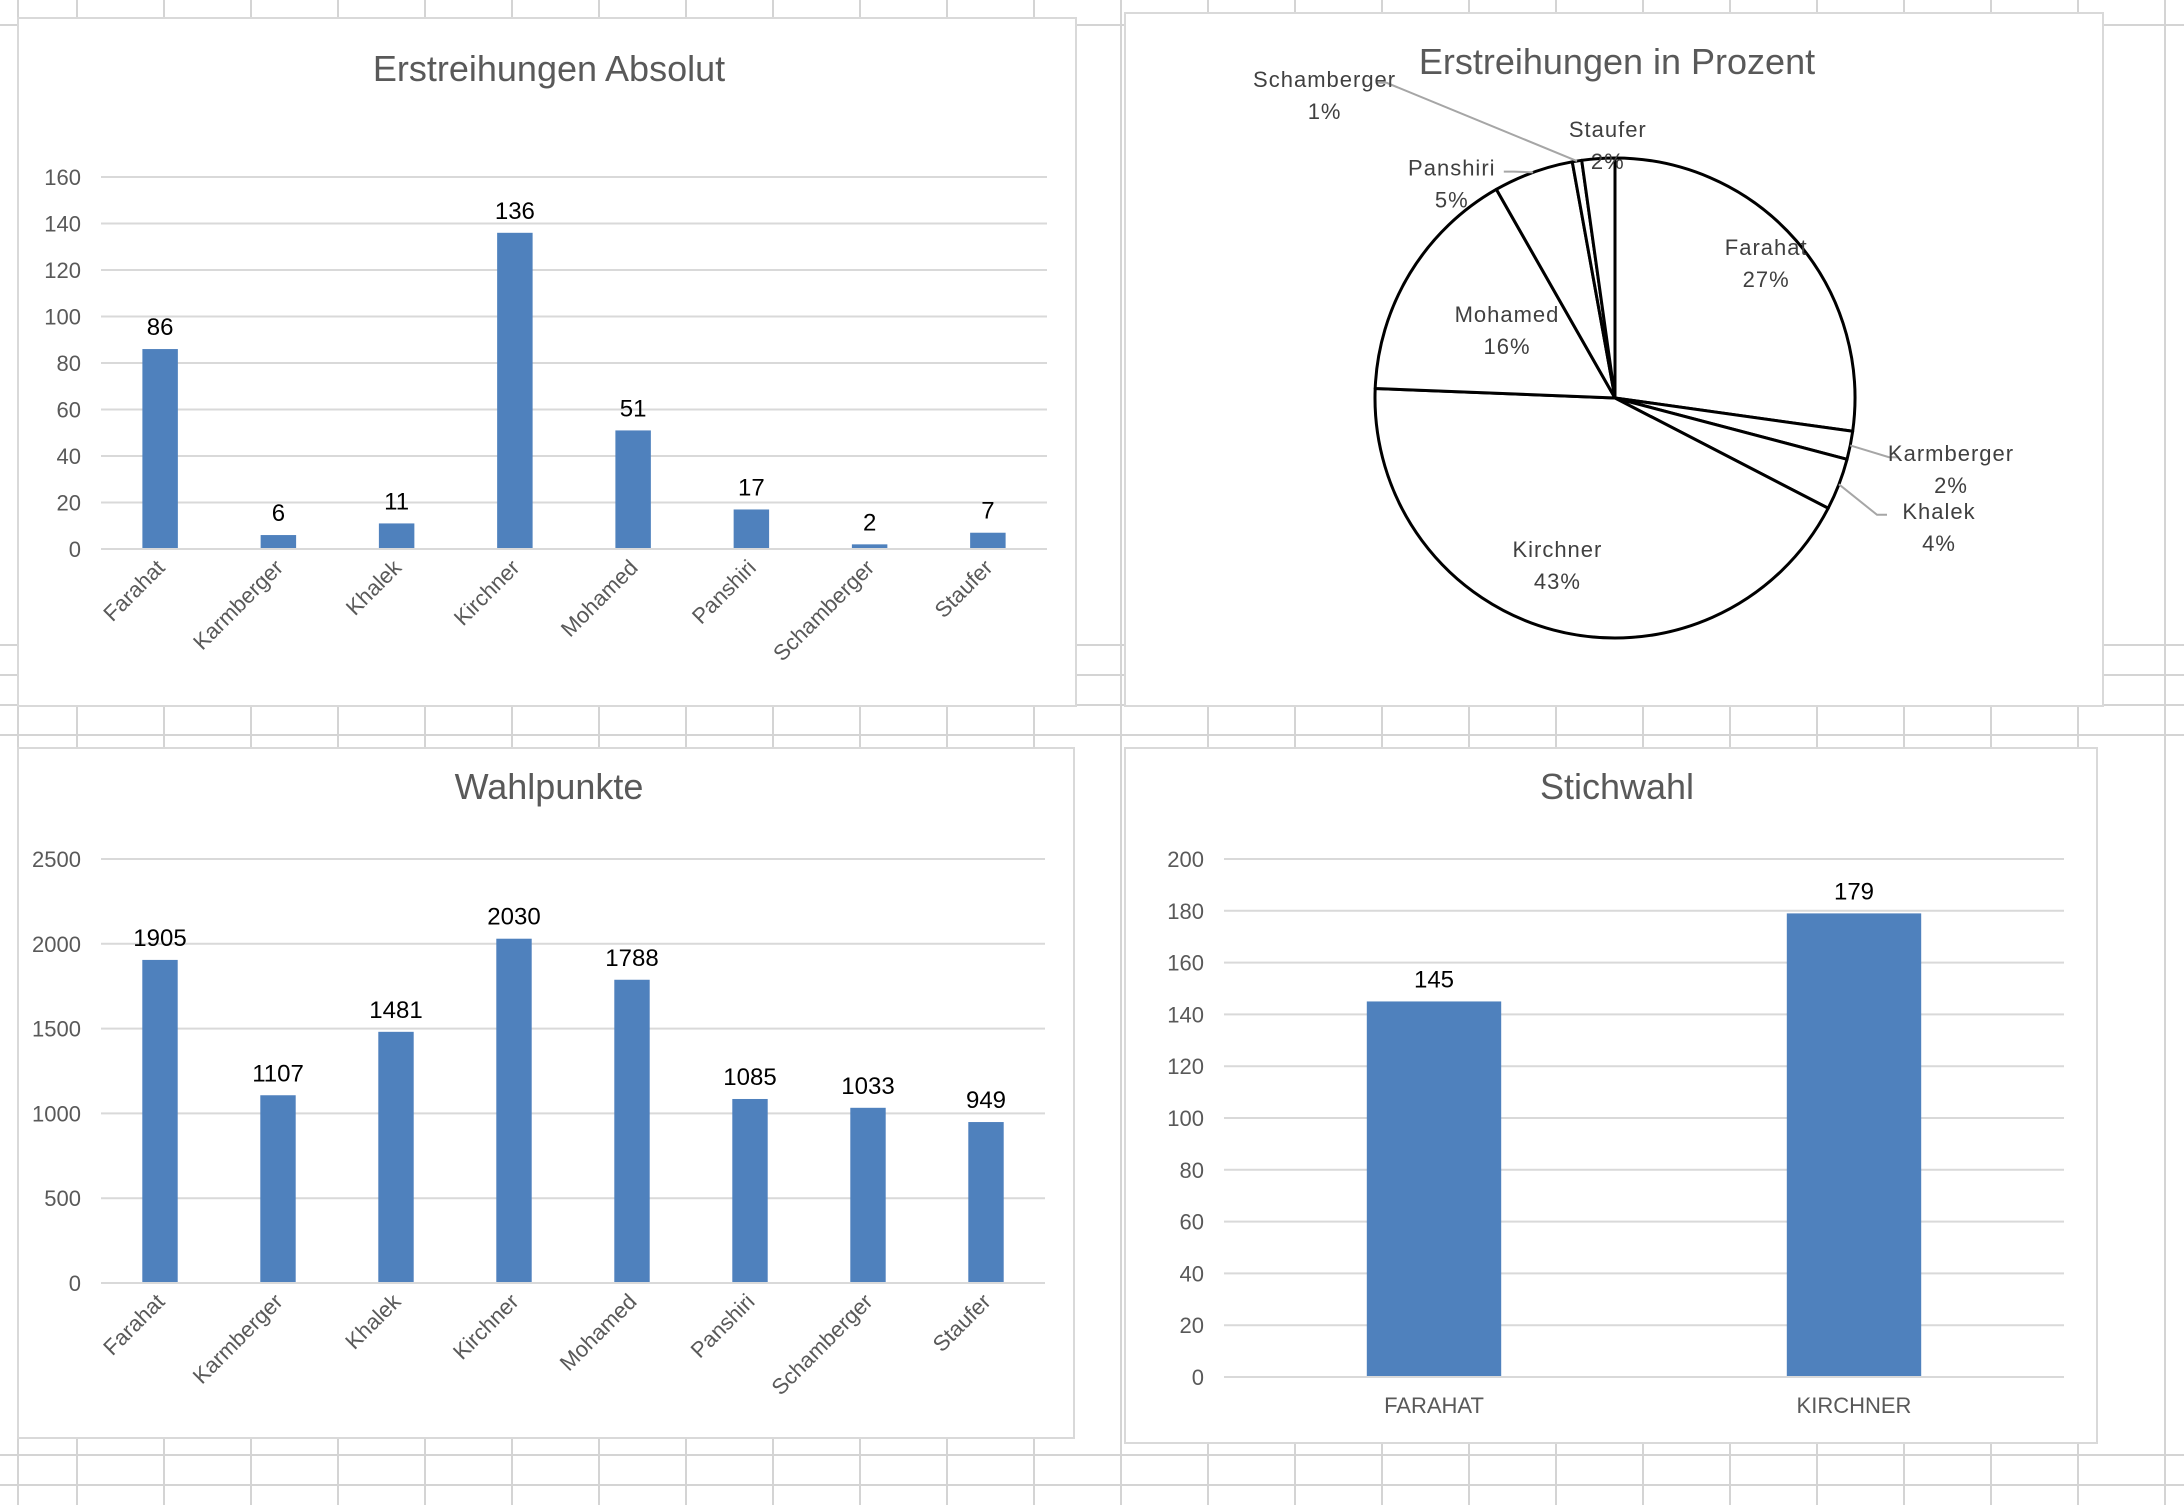  Describe the element at coordinates (56, 944) in the screenshot. I see `y-tick-label: 2000` at that location.